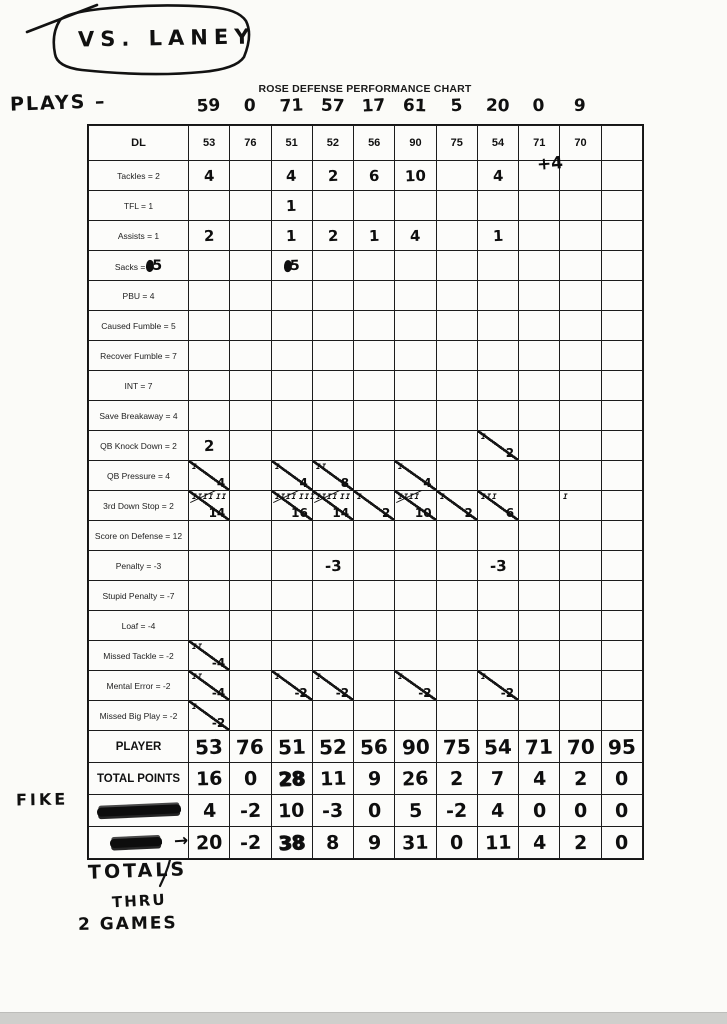  What do you see at coordinates (291, 778) in the screenshot?
I see `summary-cell: 28` at bounding box center [291, 778].